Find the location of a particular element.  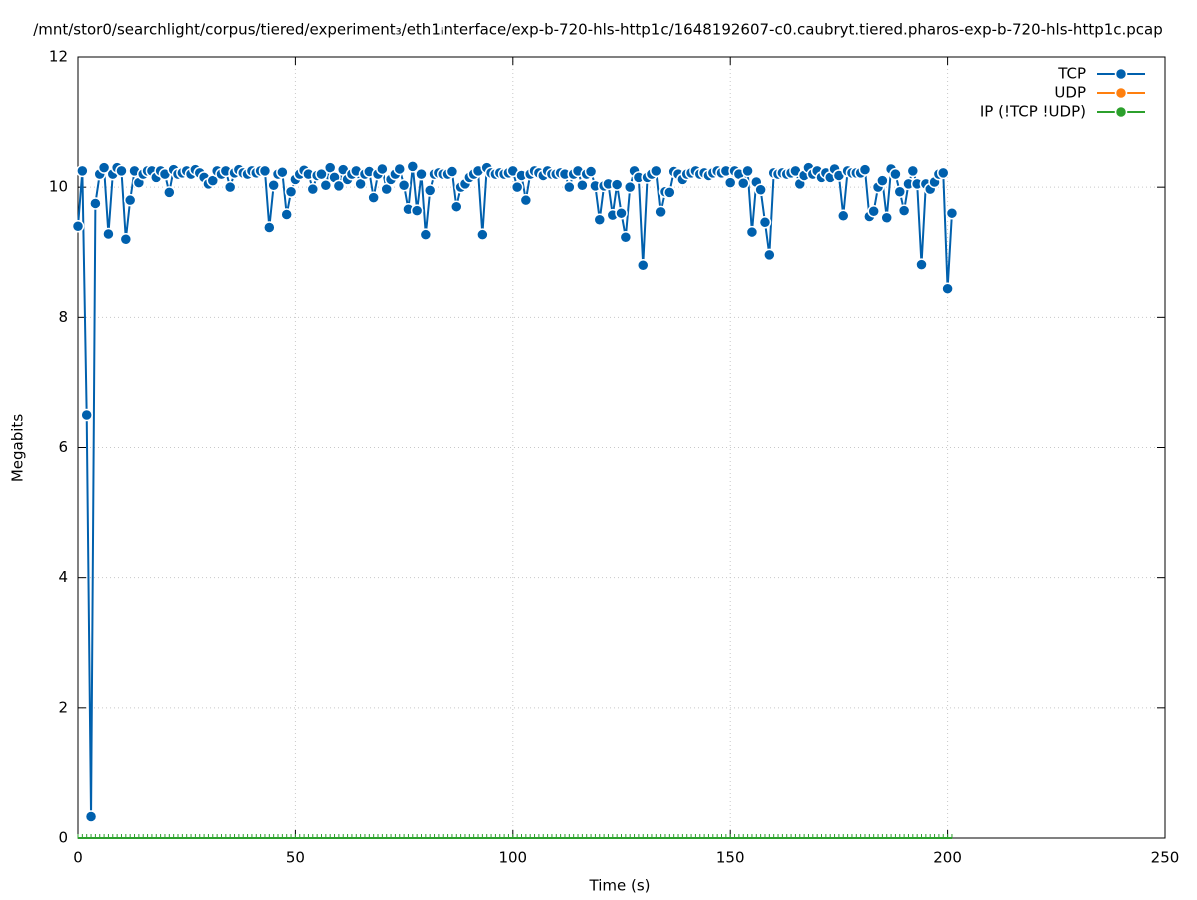

x-tick-label: 50 is located at coordinates (295, 858).